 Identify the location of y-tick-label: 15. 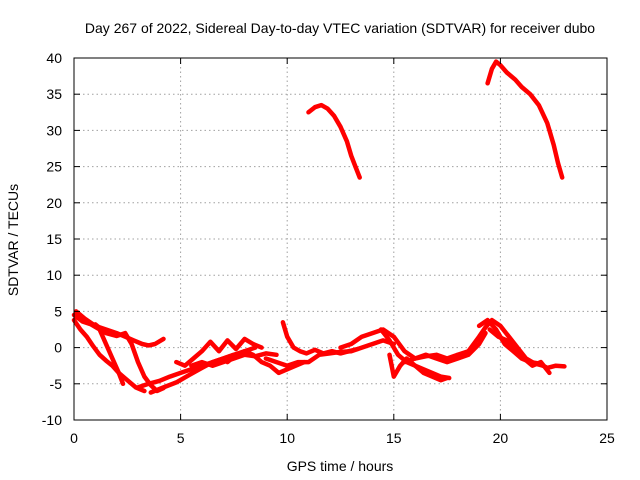
(54, 239).